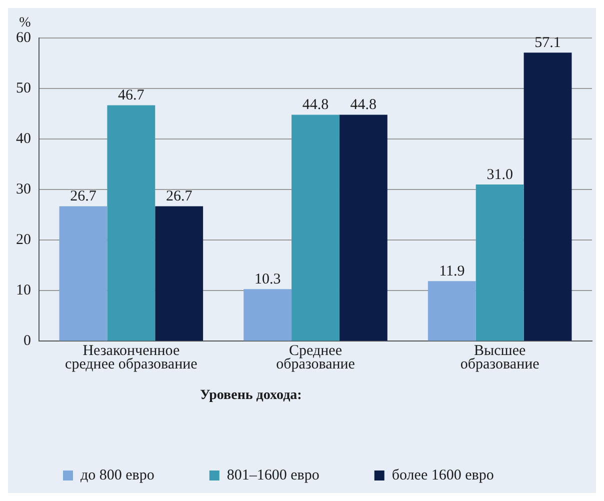 The image size is (604, 501). I want to click on legend-label: более 1600 евро, so click(443, 475).